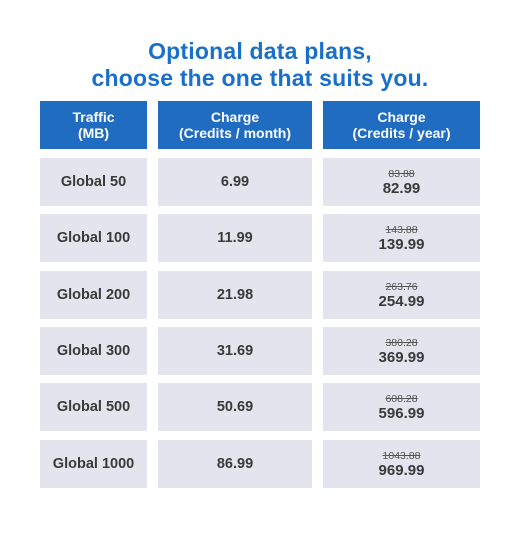  I want to click on yearly-charge-cell: 1043.88 969.99, so click(401, 464).